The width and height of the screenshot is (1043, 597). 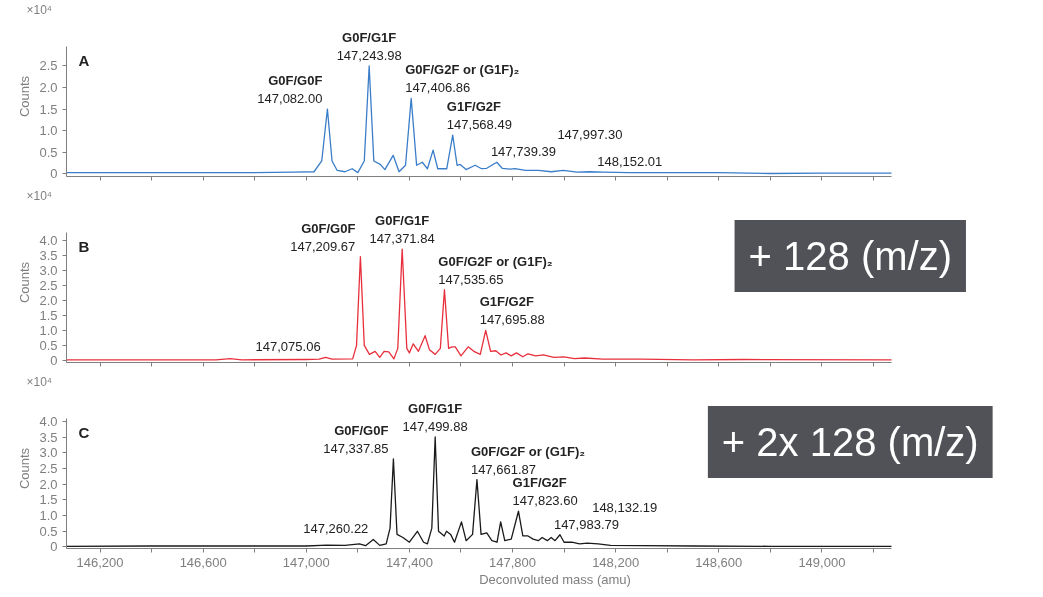 What do you see at coordinates (290, 90) in the screenshot?
I see `annotation: G0F/G0F 147,082.00` at bounding box center [290, 90].